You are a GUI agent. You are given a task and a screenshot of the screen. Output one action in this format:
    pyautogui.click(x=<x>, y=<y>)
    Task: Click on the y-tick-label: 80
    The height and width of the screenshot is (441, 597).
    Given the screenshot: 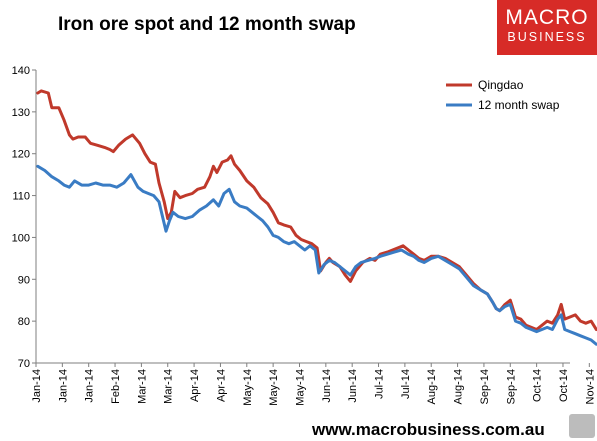 What is the action you would take?
    pyautogui.click(x=24, y=322)
    